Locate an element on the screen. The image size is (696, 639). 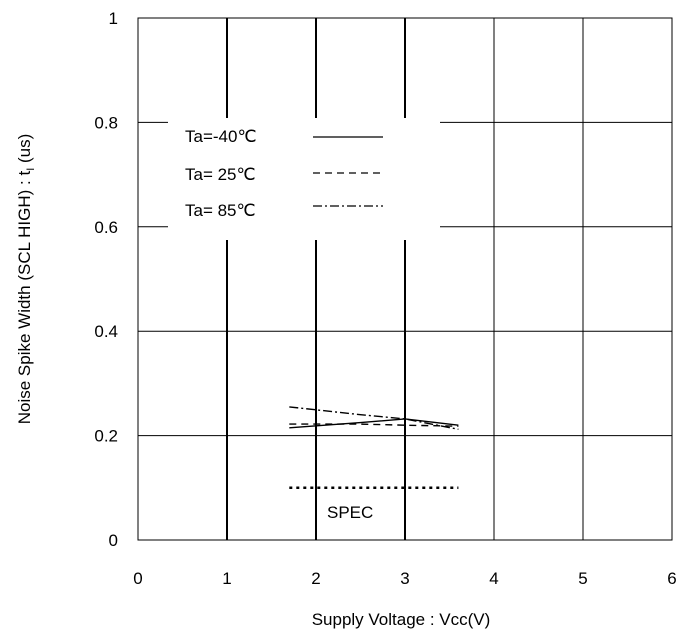
x-axis-label: Supply Voltage : Vcc(V) is located at coordinates (401, 619).